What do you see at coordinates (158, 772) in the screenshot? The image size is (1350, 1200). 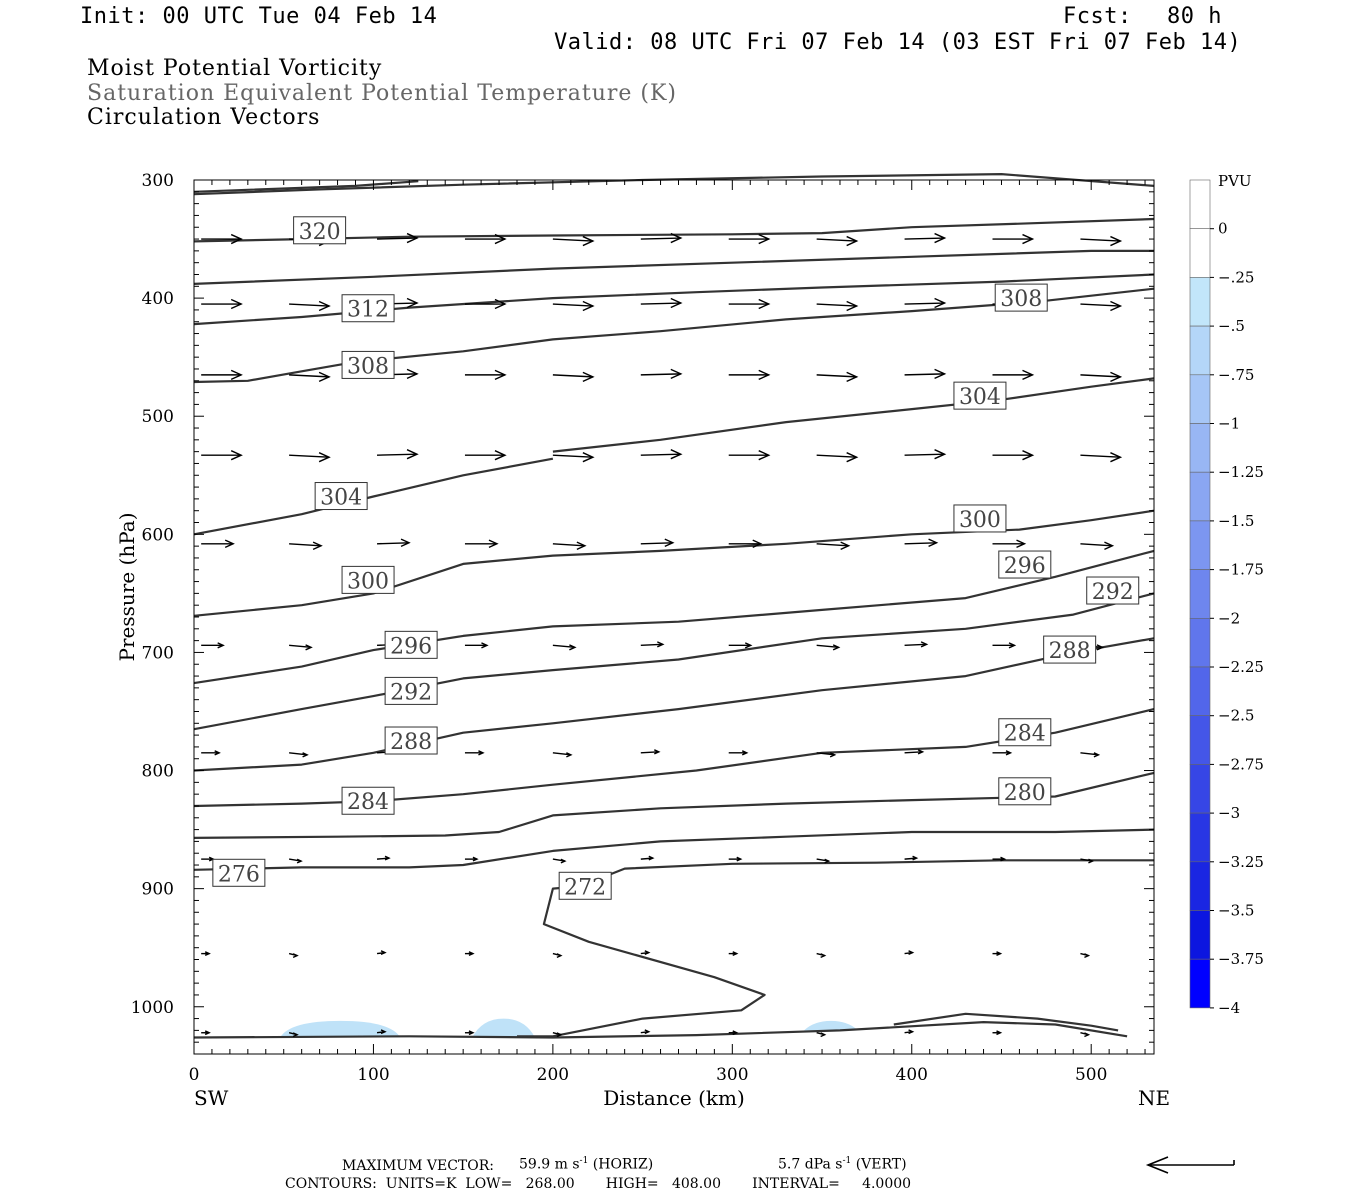 I see `y-tick-label: 800` at bounding box center [158, 772].